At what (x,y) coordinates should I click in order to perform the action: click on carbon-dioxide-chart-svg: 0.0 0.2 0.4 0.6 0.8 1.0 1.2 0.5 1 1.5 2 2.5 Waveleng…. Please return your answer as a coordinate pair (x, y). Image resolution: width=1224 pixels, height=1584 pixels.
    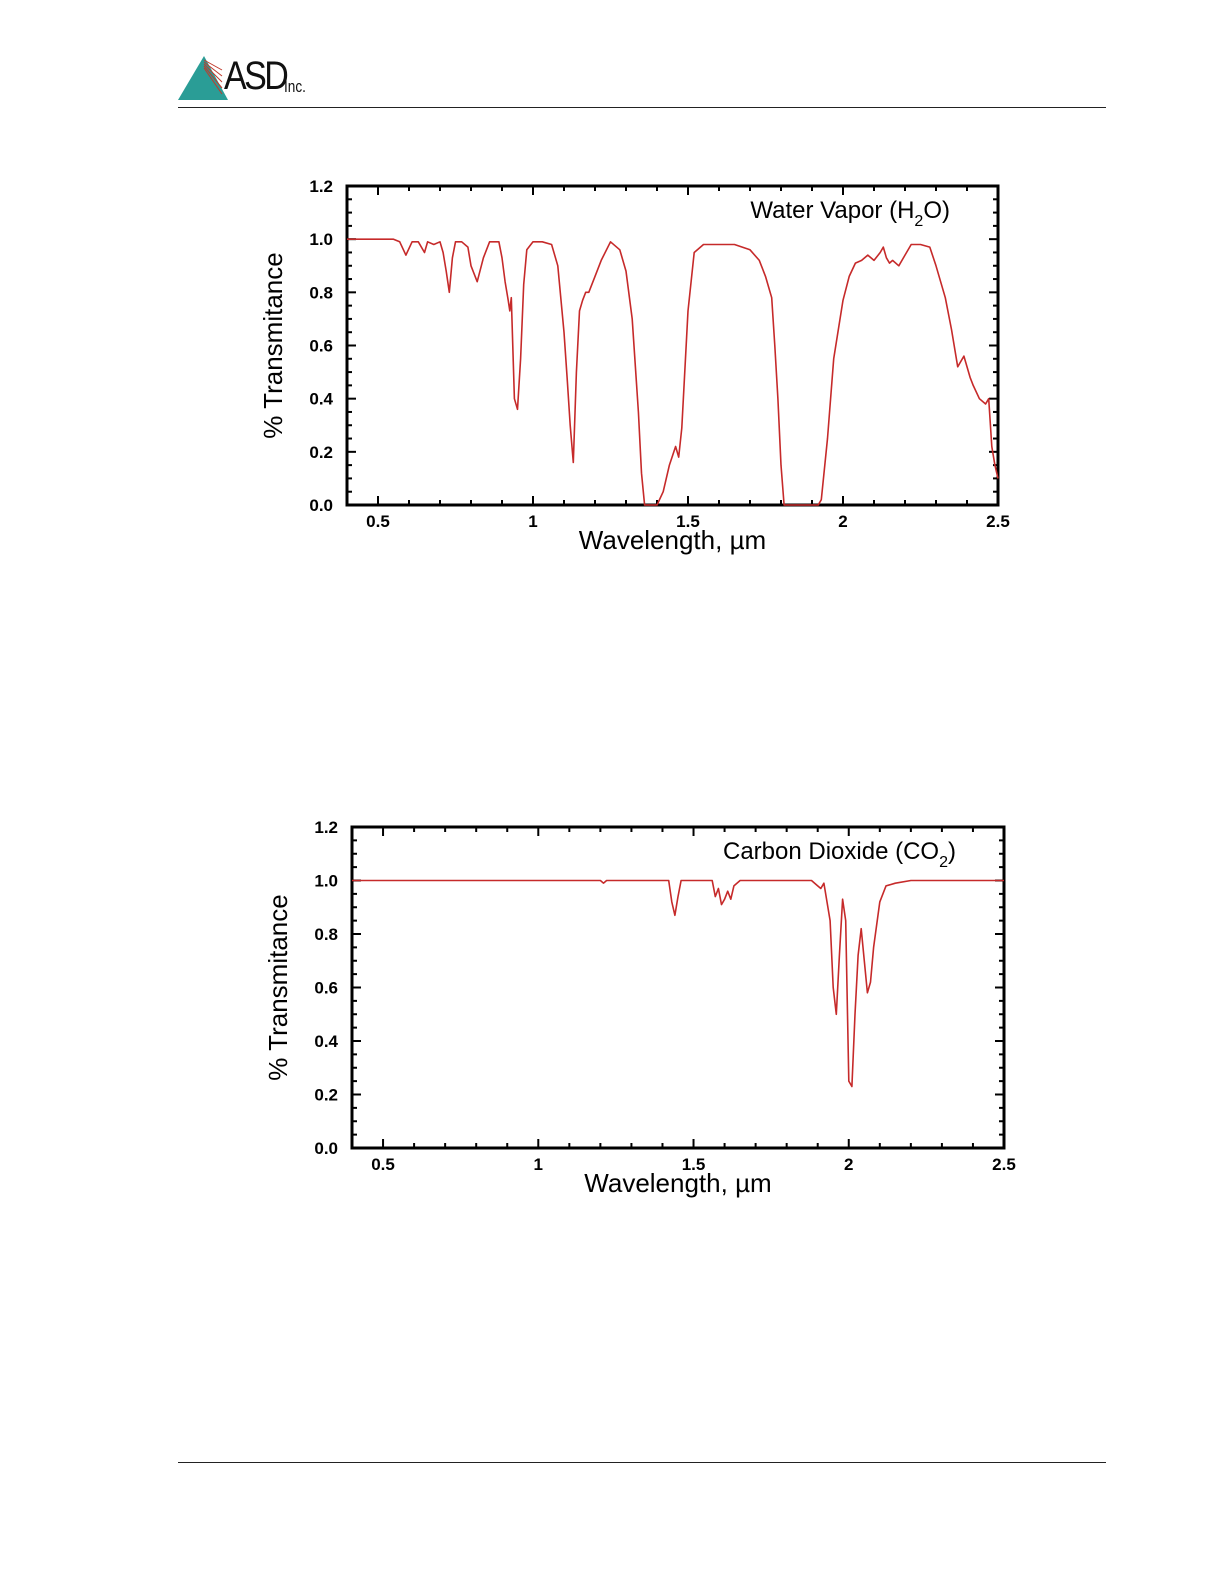
    Looking at the image, I should click on (639, 1008).